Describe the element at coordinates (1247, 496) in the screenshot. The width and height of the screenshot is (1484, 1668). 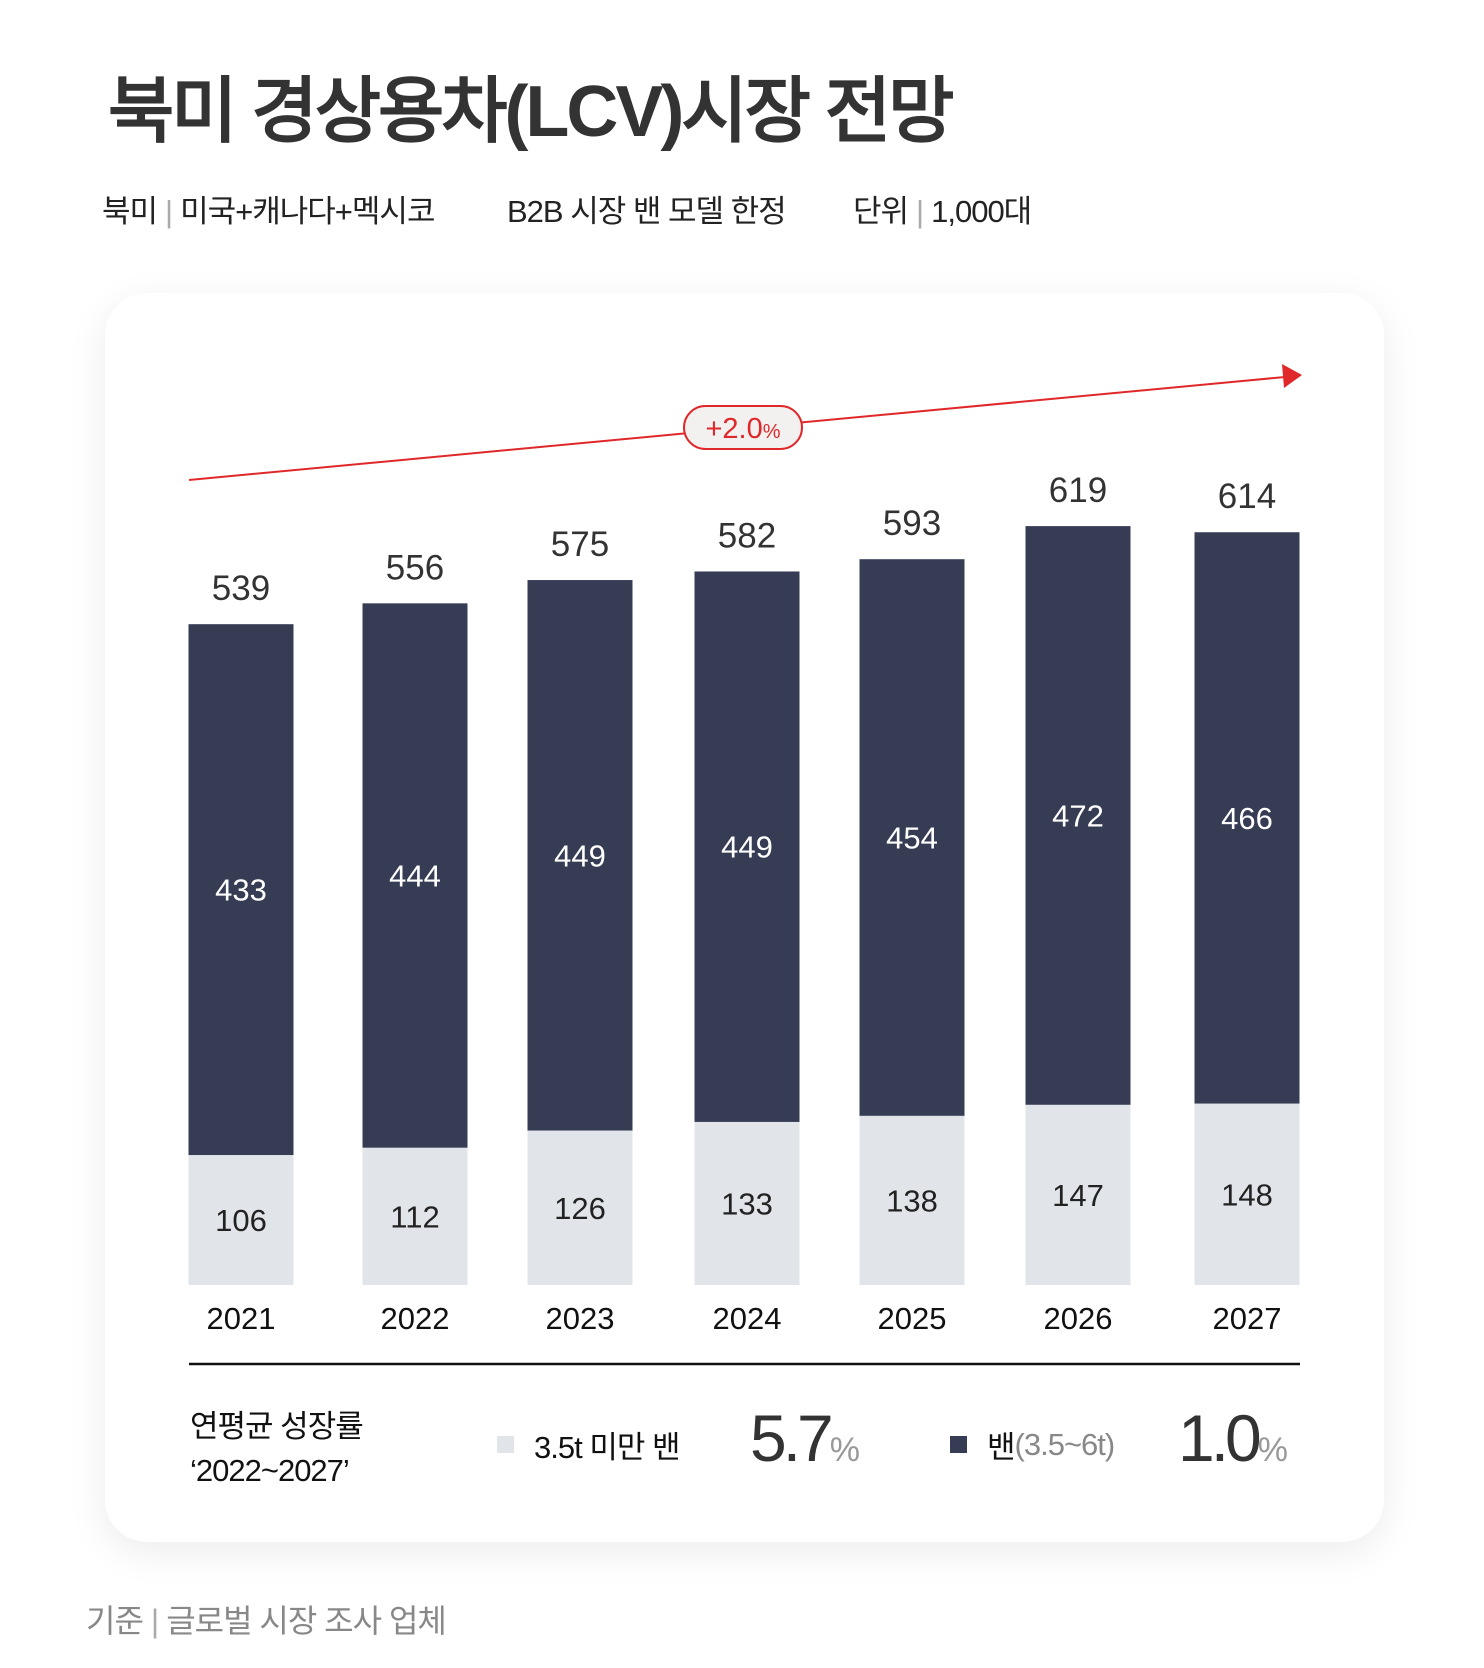
I see `data-label-total: 614` at that location.